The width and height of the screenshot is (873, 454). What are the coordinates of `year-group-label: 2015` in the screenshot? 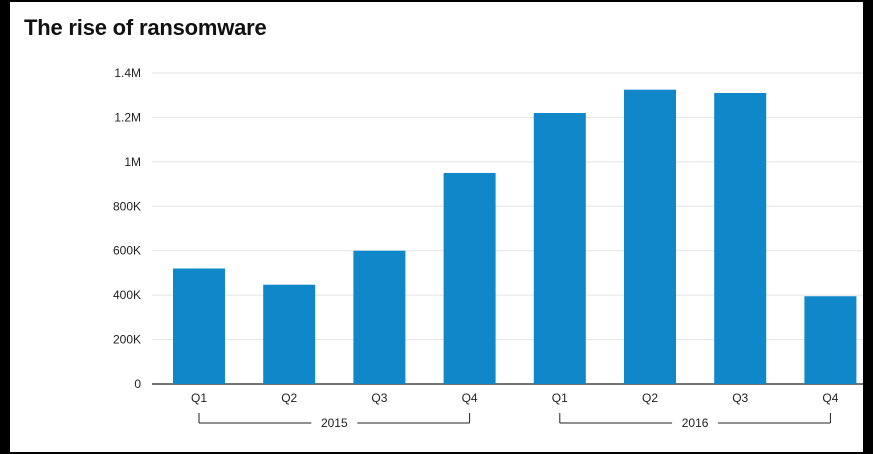 It's located at (334, 423).